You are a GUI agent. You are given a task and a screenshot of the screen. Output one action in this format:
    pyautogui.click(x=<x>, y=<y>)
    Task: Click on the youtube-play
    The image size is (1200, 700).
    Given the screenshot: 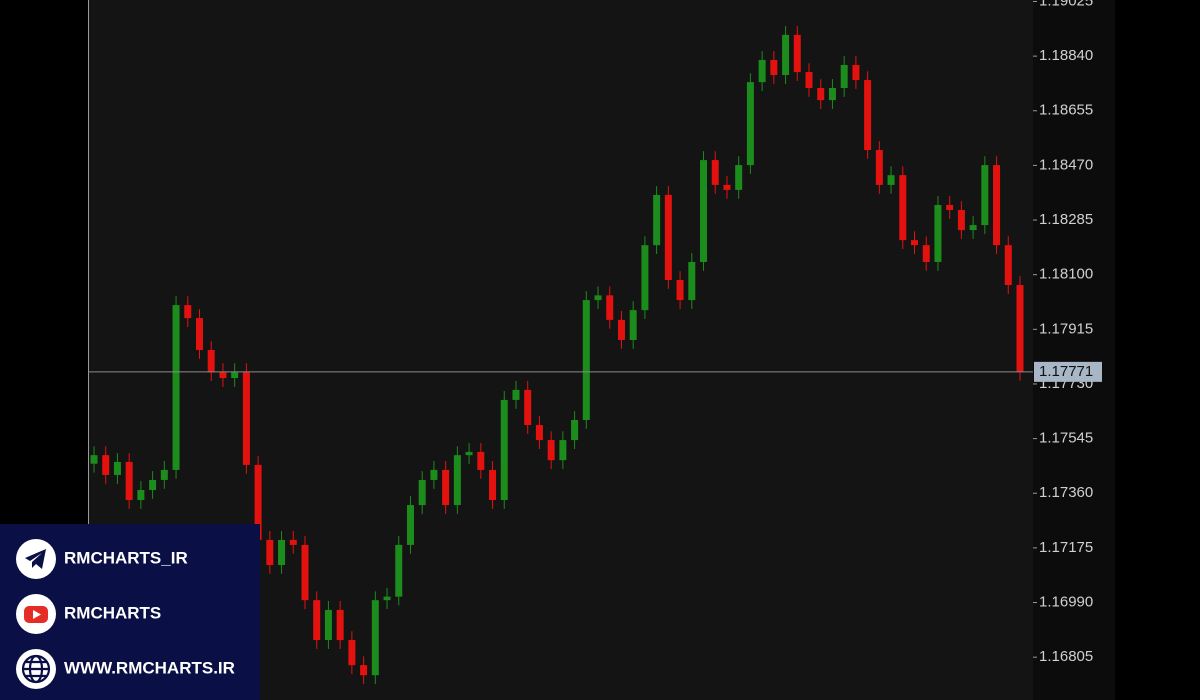 What is the action you would take?
    pyautogui.click(x=37, y=614)
    